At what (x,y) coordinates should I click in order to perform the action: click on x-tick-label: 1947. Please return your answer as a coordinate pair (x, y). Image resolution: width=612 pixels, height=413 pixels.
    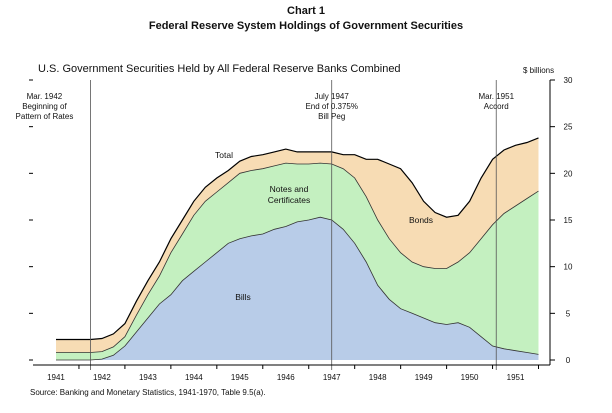
    Looking at the image, I should click on (332, 377).